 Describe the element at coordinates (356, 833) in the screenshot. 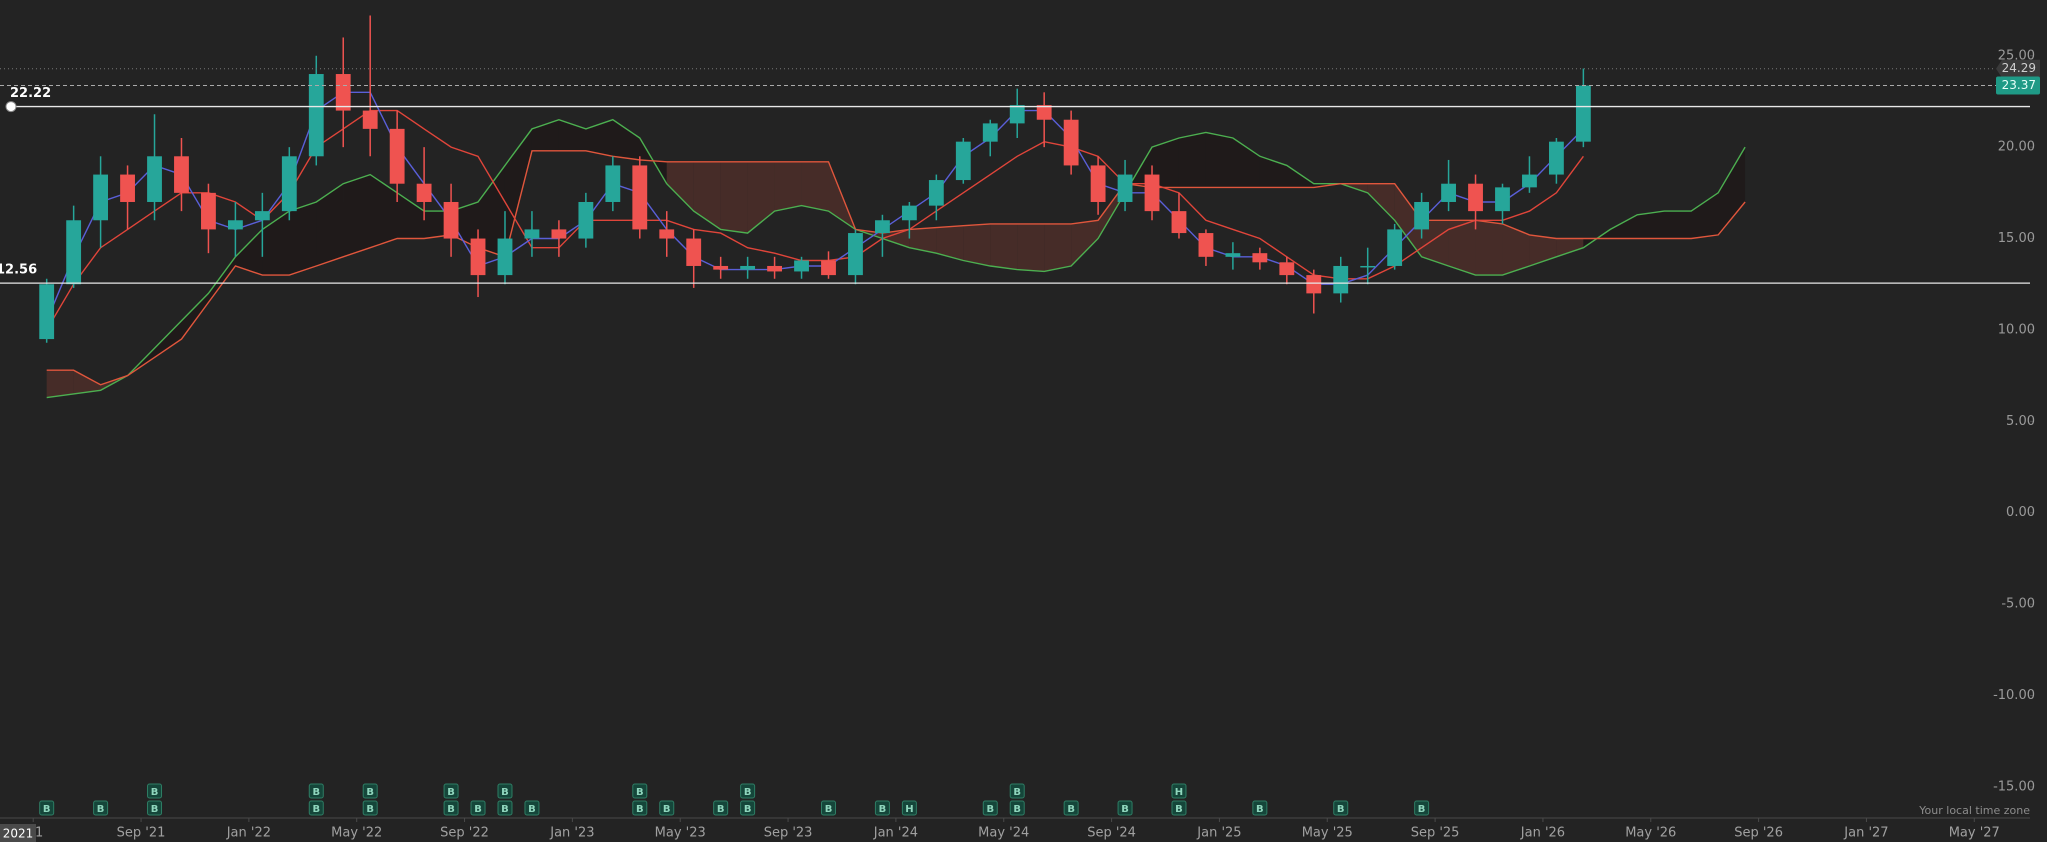

I see `x-tick-label: May '22` at that location.